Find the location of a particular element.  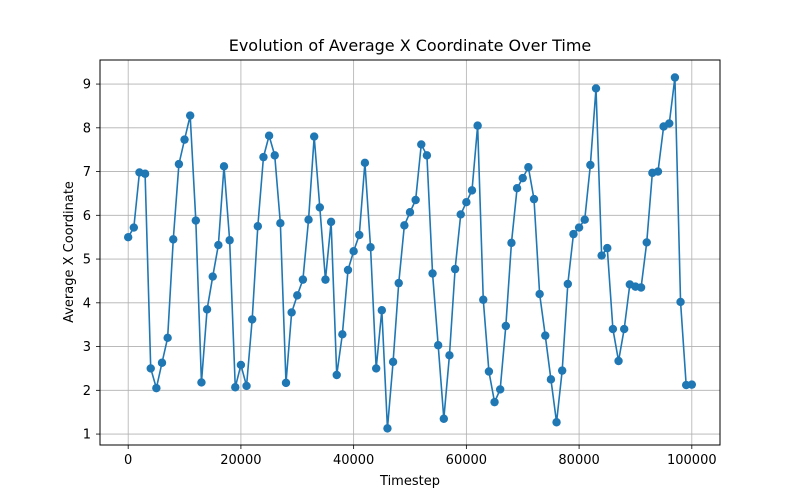

x-tick-label: 20000 is located at coordinates (240, 460).